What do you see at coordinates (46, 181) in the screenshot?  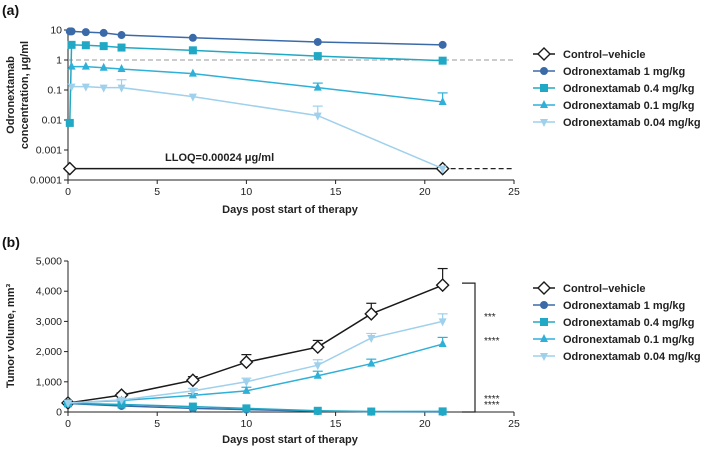 I see `y-tick-label: 0.0001` at bounding box center [46, 181].